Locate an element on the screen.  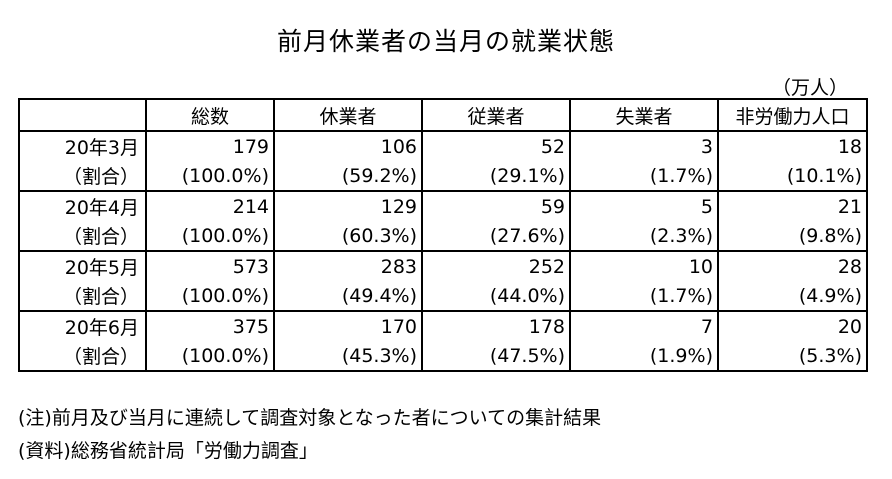
ratio-cell: (49.4%) is located at coordinates (348, 296).